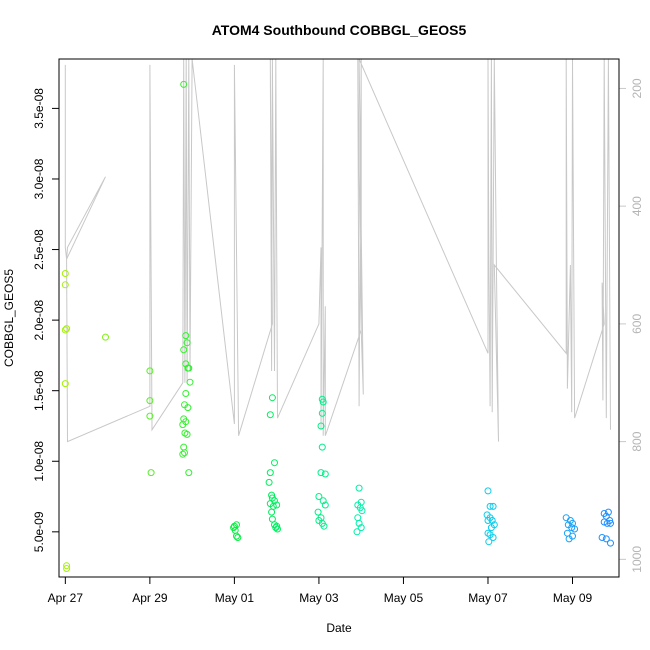 The image size is (650, 650). Describe the element at coordinates (339, 628) in the screenshot. I see `x-axis-label: Date` at that location.